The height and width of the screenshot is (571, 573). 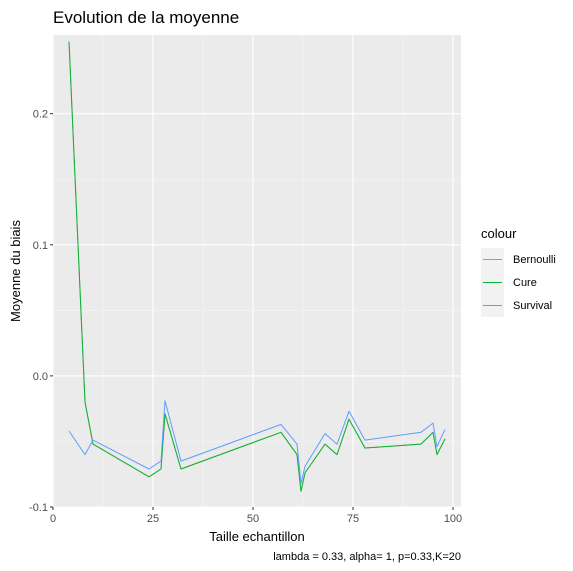 I want to click on legend: Bernoulli Cure Survival, so click(x=518, y=282).